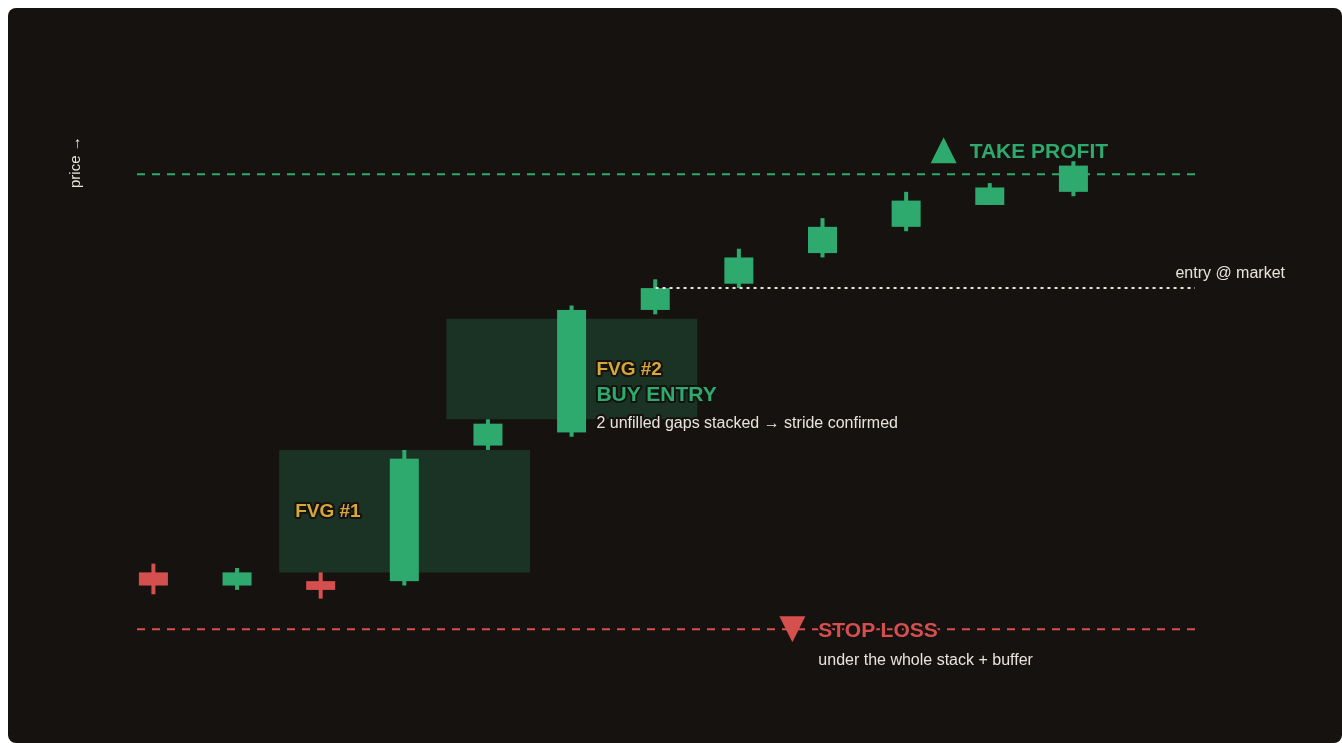 This screenshot has height=743, width=1342. I want to click on annotation: BUY ENTRY, so click(656, 393).